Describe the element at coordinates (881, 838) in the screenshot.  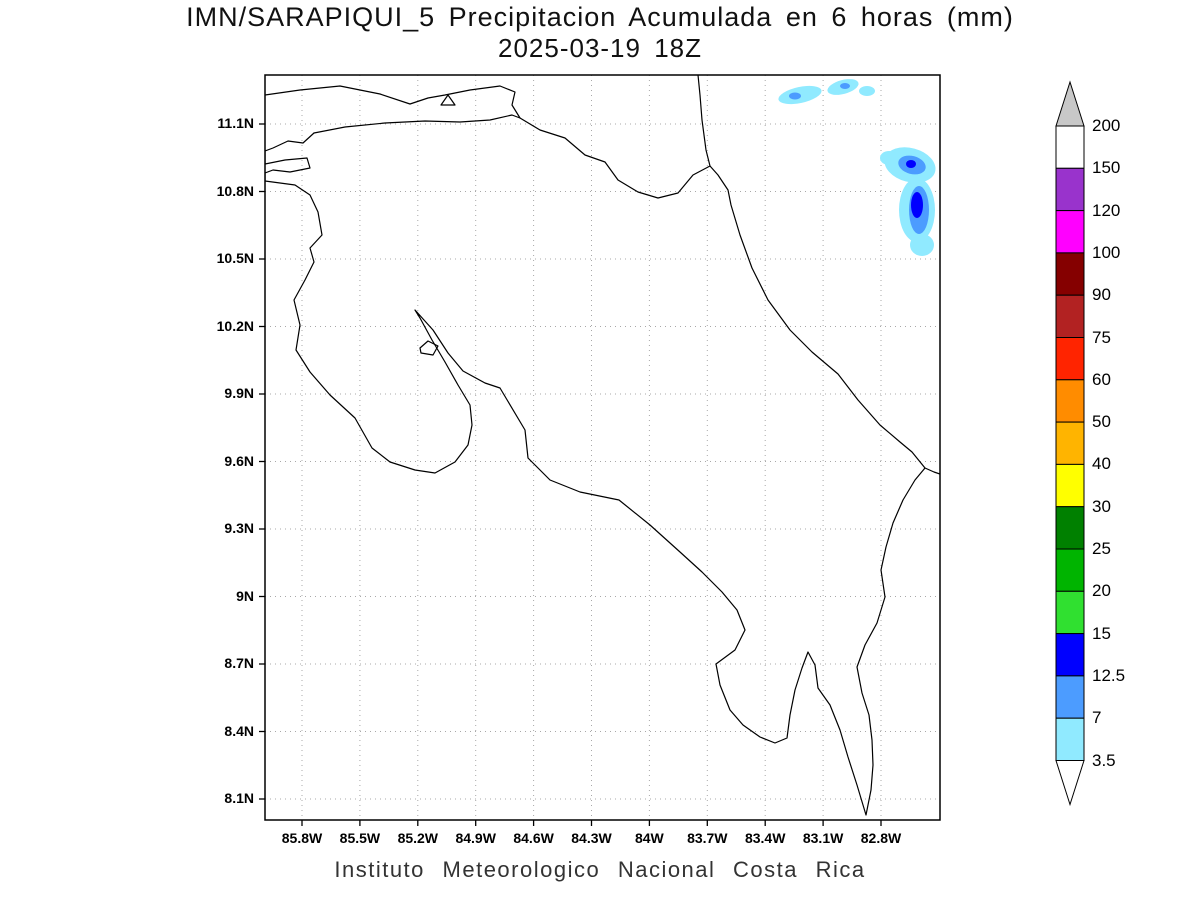
I see `x-axis-tick-label: 82.8W` at that location.